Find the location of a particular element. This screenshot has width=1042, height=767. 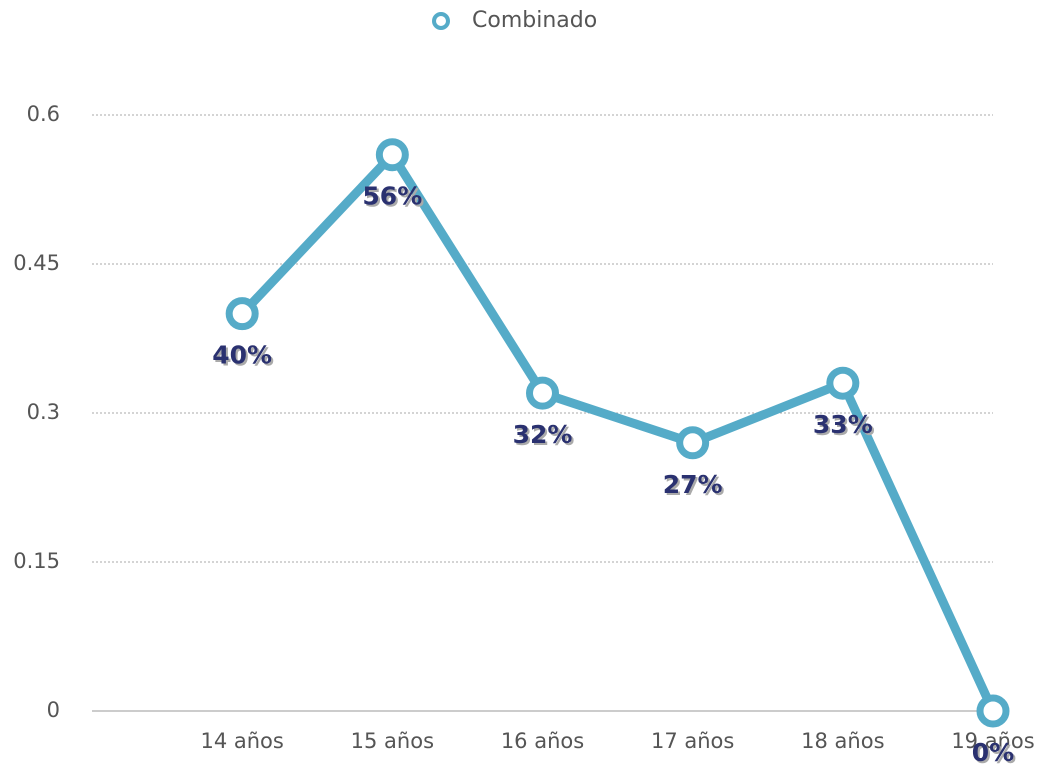

value-label: 33% is located at coordinates (843, 424).